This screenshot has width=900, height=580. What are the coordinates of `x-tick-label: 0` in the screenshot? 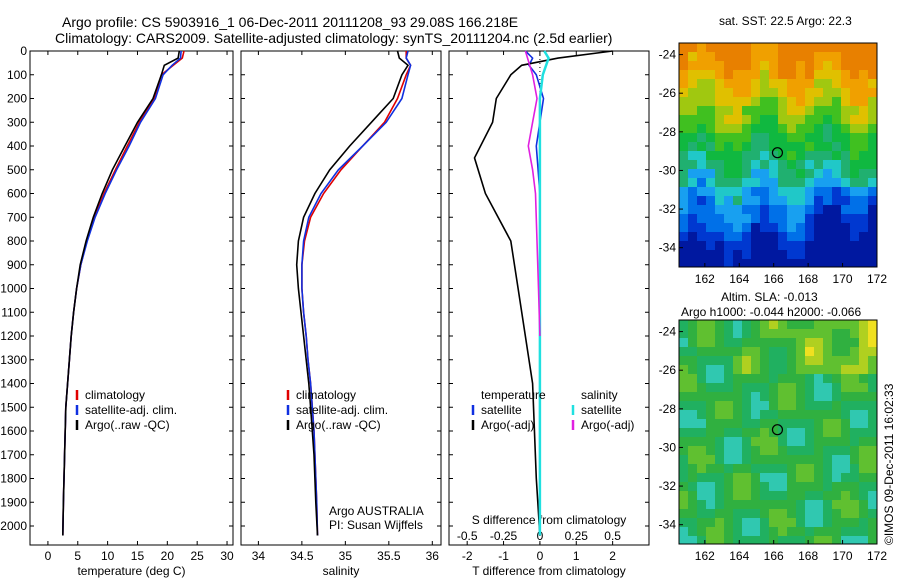 It's located at (48, 556).